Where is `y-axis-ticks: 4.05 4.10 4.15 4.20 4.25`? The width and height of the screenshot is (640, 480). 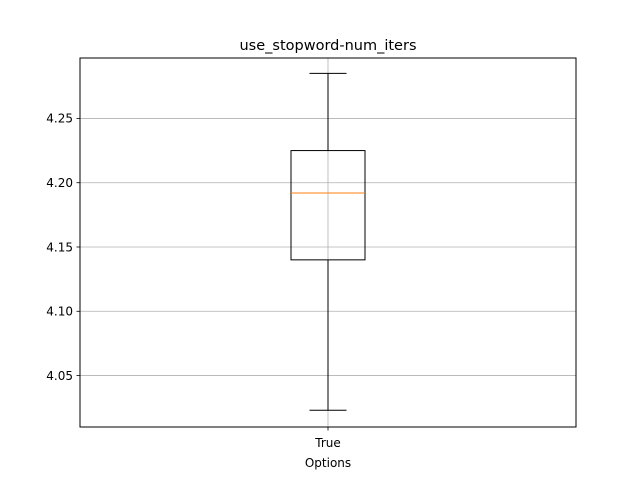 y-axis-ticks: 4.05 4.10 4.15 4.20 4.25 is located at coordinates (63, 247).